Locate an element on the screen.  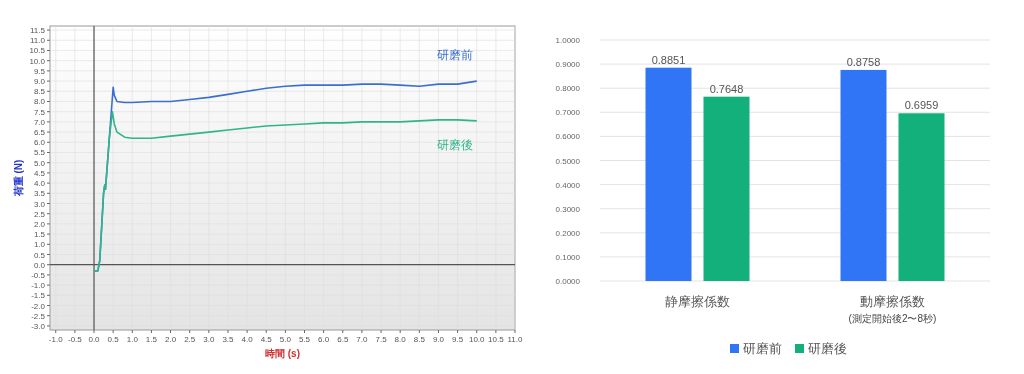
y-tick-label: 10.0 is located at coordinates (37, 61).